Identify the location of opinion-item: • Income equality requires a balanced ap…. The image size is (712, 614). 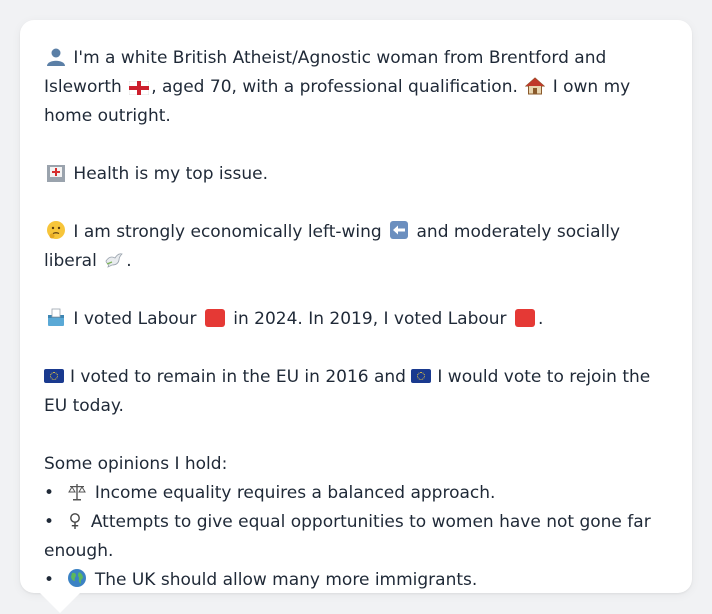
(356, 493).